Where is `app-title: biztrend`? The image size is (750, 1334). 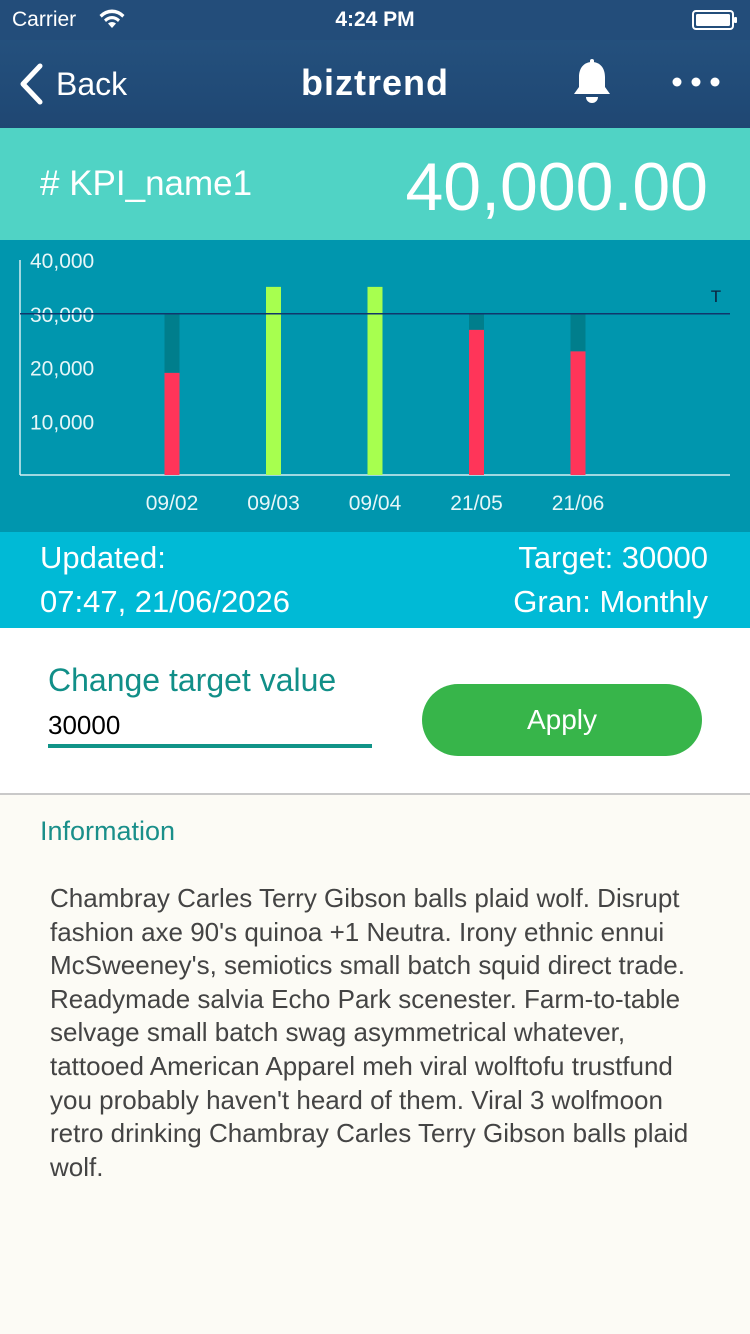 app-title: biztrend is located at coordinates (375, 82).